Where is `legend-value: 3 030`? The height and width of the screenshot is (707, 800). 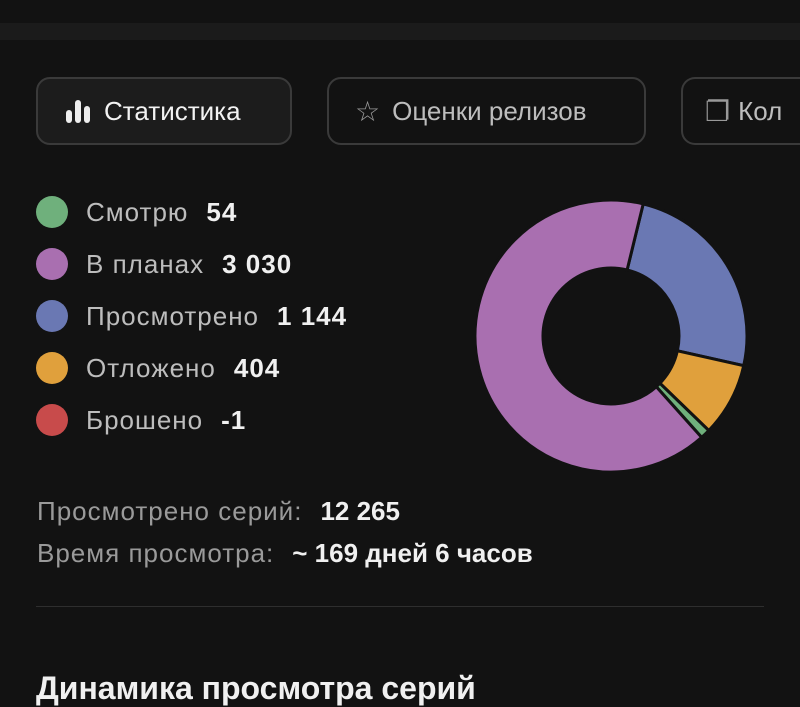 legend-value: 3 030 is located at coordinates (257, 263).